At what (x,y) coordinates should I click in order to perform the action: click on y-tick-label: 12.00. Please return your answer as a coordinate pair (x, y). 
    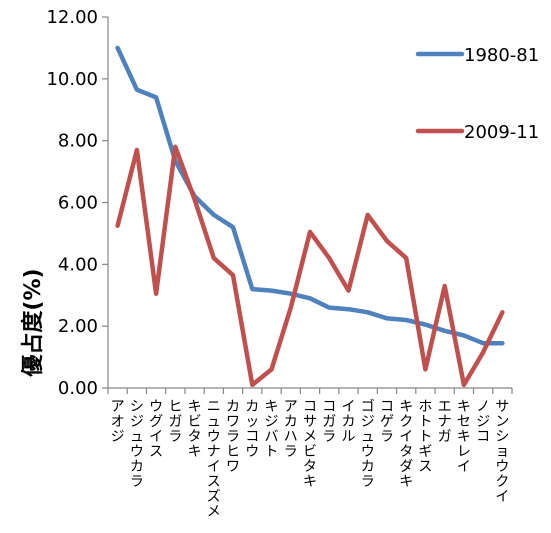
    Looking at the image, I should click on (72, 17).